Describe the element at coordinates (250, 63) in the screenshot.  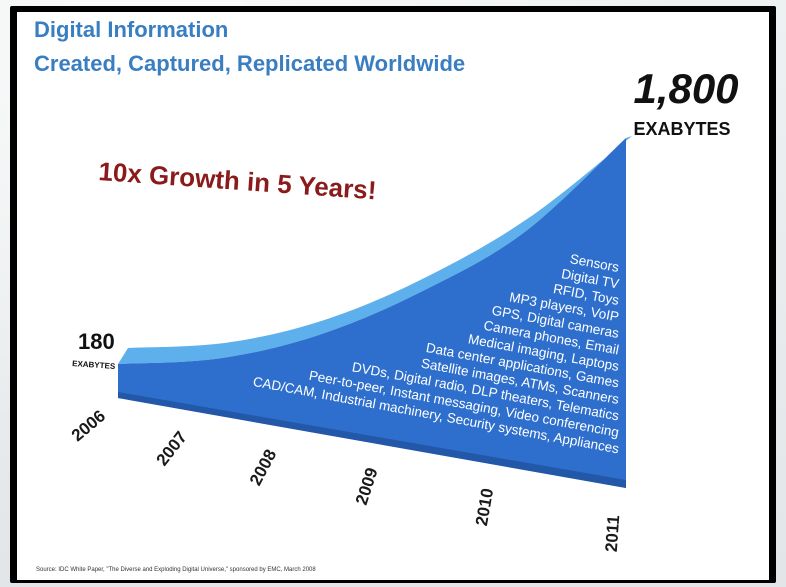
I see `chart-subtitle: Created, Captured, Replicated Worldwide` at that location.